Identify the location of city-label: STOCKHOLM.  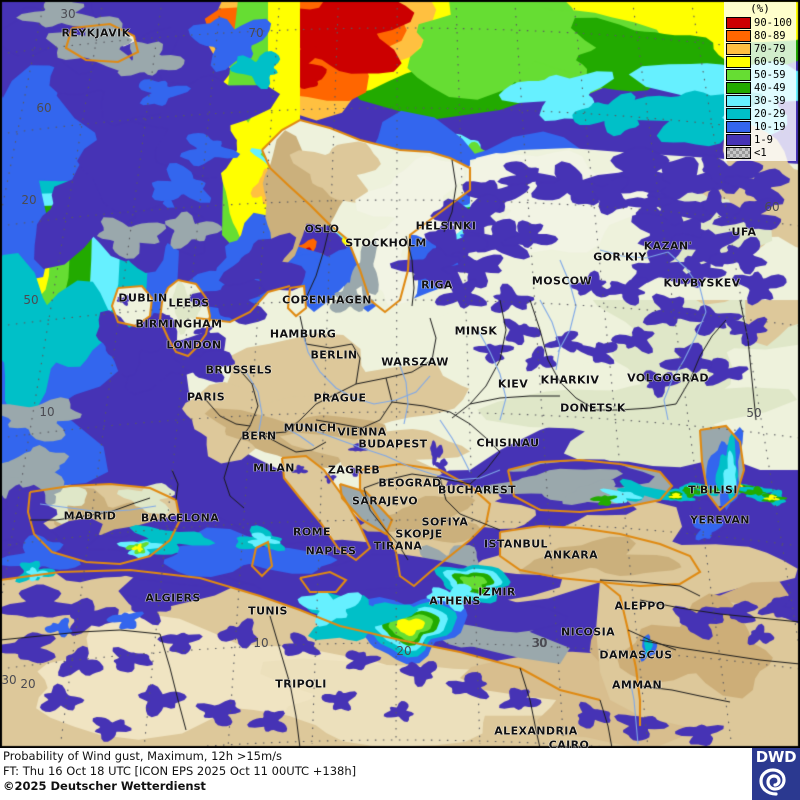
(386, 243).